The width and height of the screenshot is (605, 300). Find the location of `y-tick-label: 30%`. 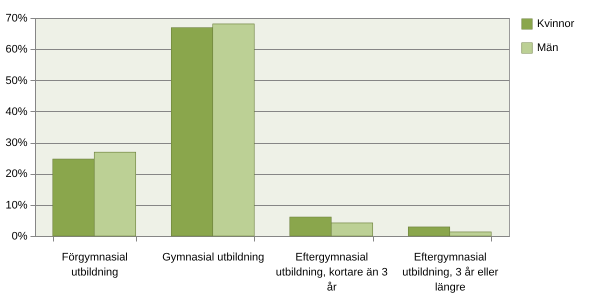

y-tick-label: 30% is located at coordinates (16, 143).